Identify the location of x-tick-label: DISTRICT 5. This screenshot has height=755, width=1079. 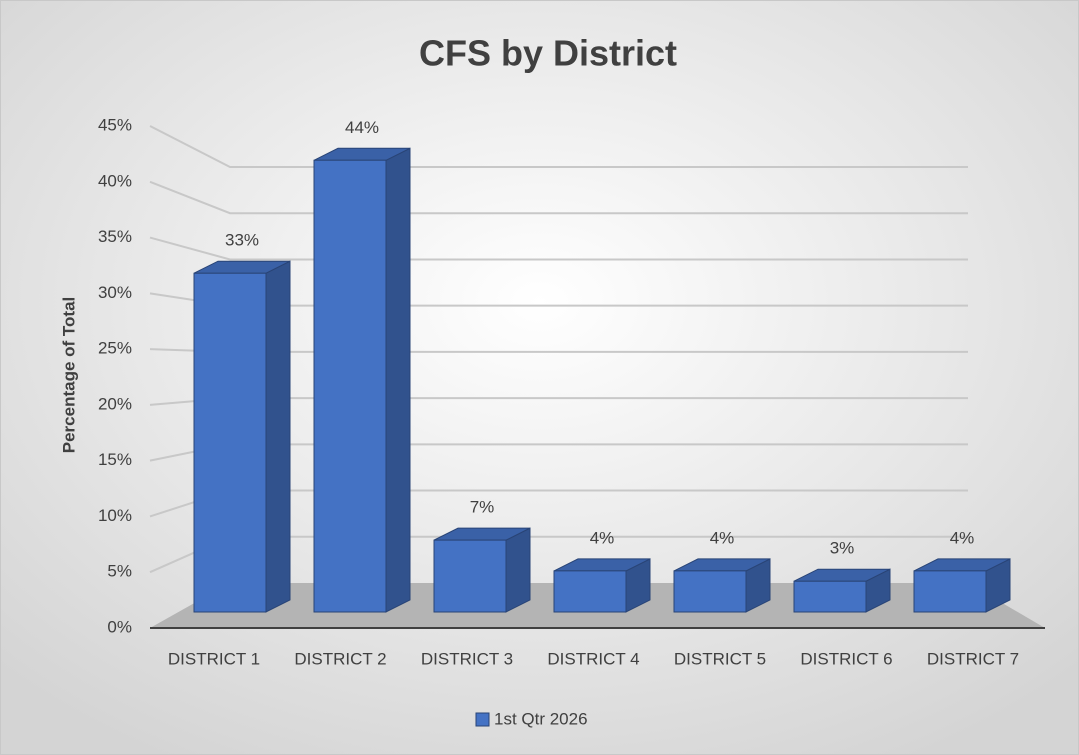
(720, 658).